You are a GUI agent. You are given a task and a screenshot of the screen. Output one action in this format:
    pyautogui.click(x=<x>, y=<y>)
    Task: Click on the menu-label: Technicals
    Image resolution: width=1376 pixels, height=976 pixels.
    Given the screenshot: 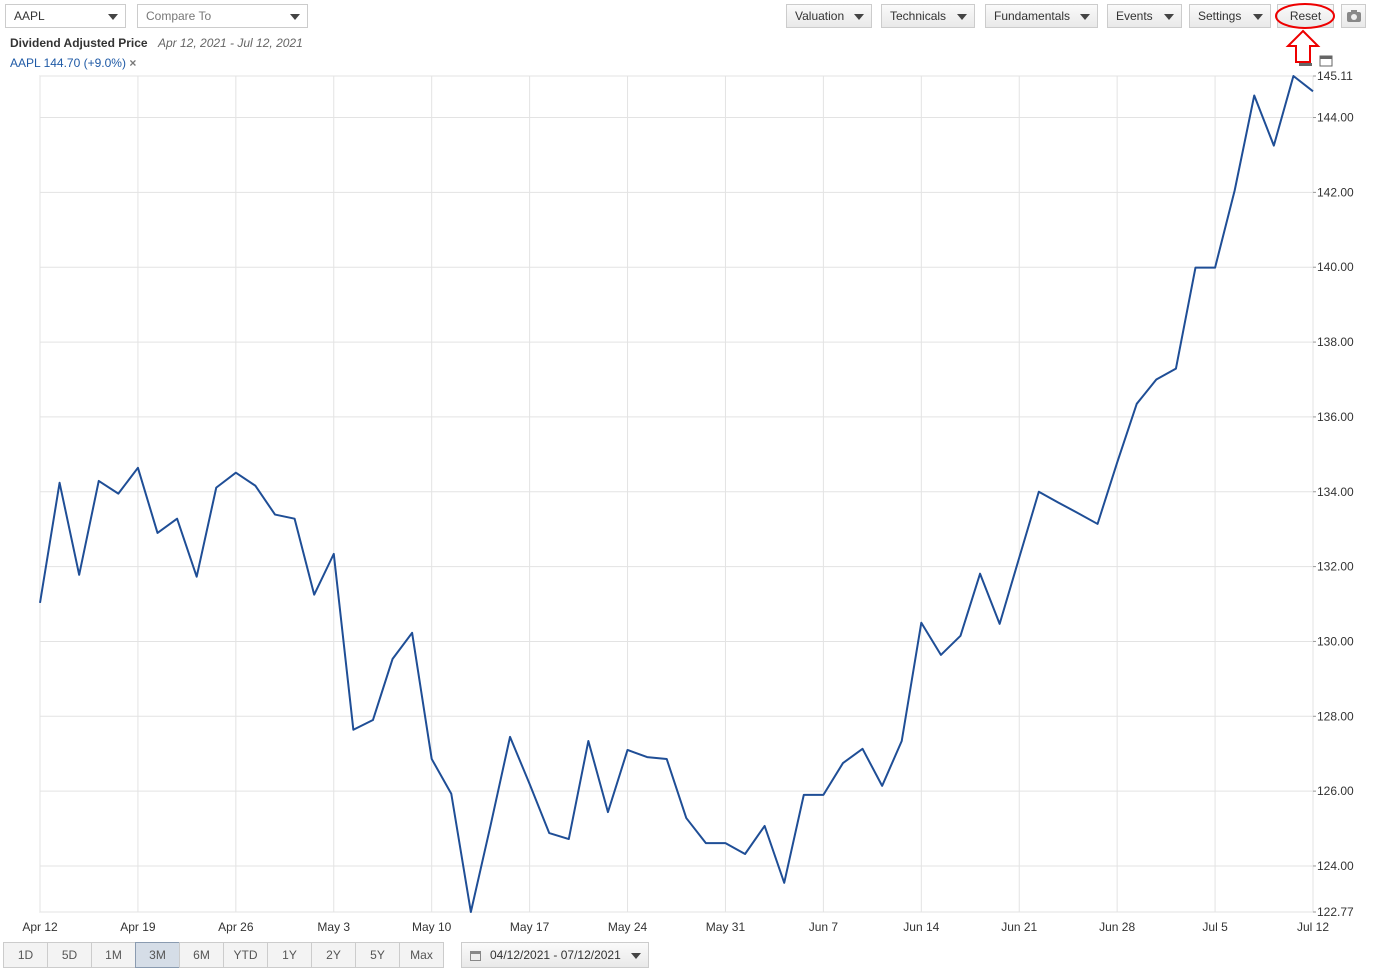 What is the action you would take?
    pyautogui.click(x=918, y=16)
    